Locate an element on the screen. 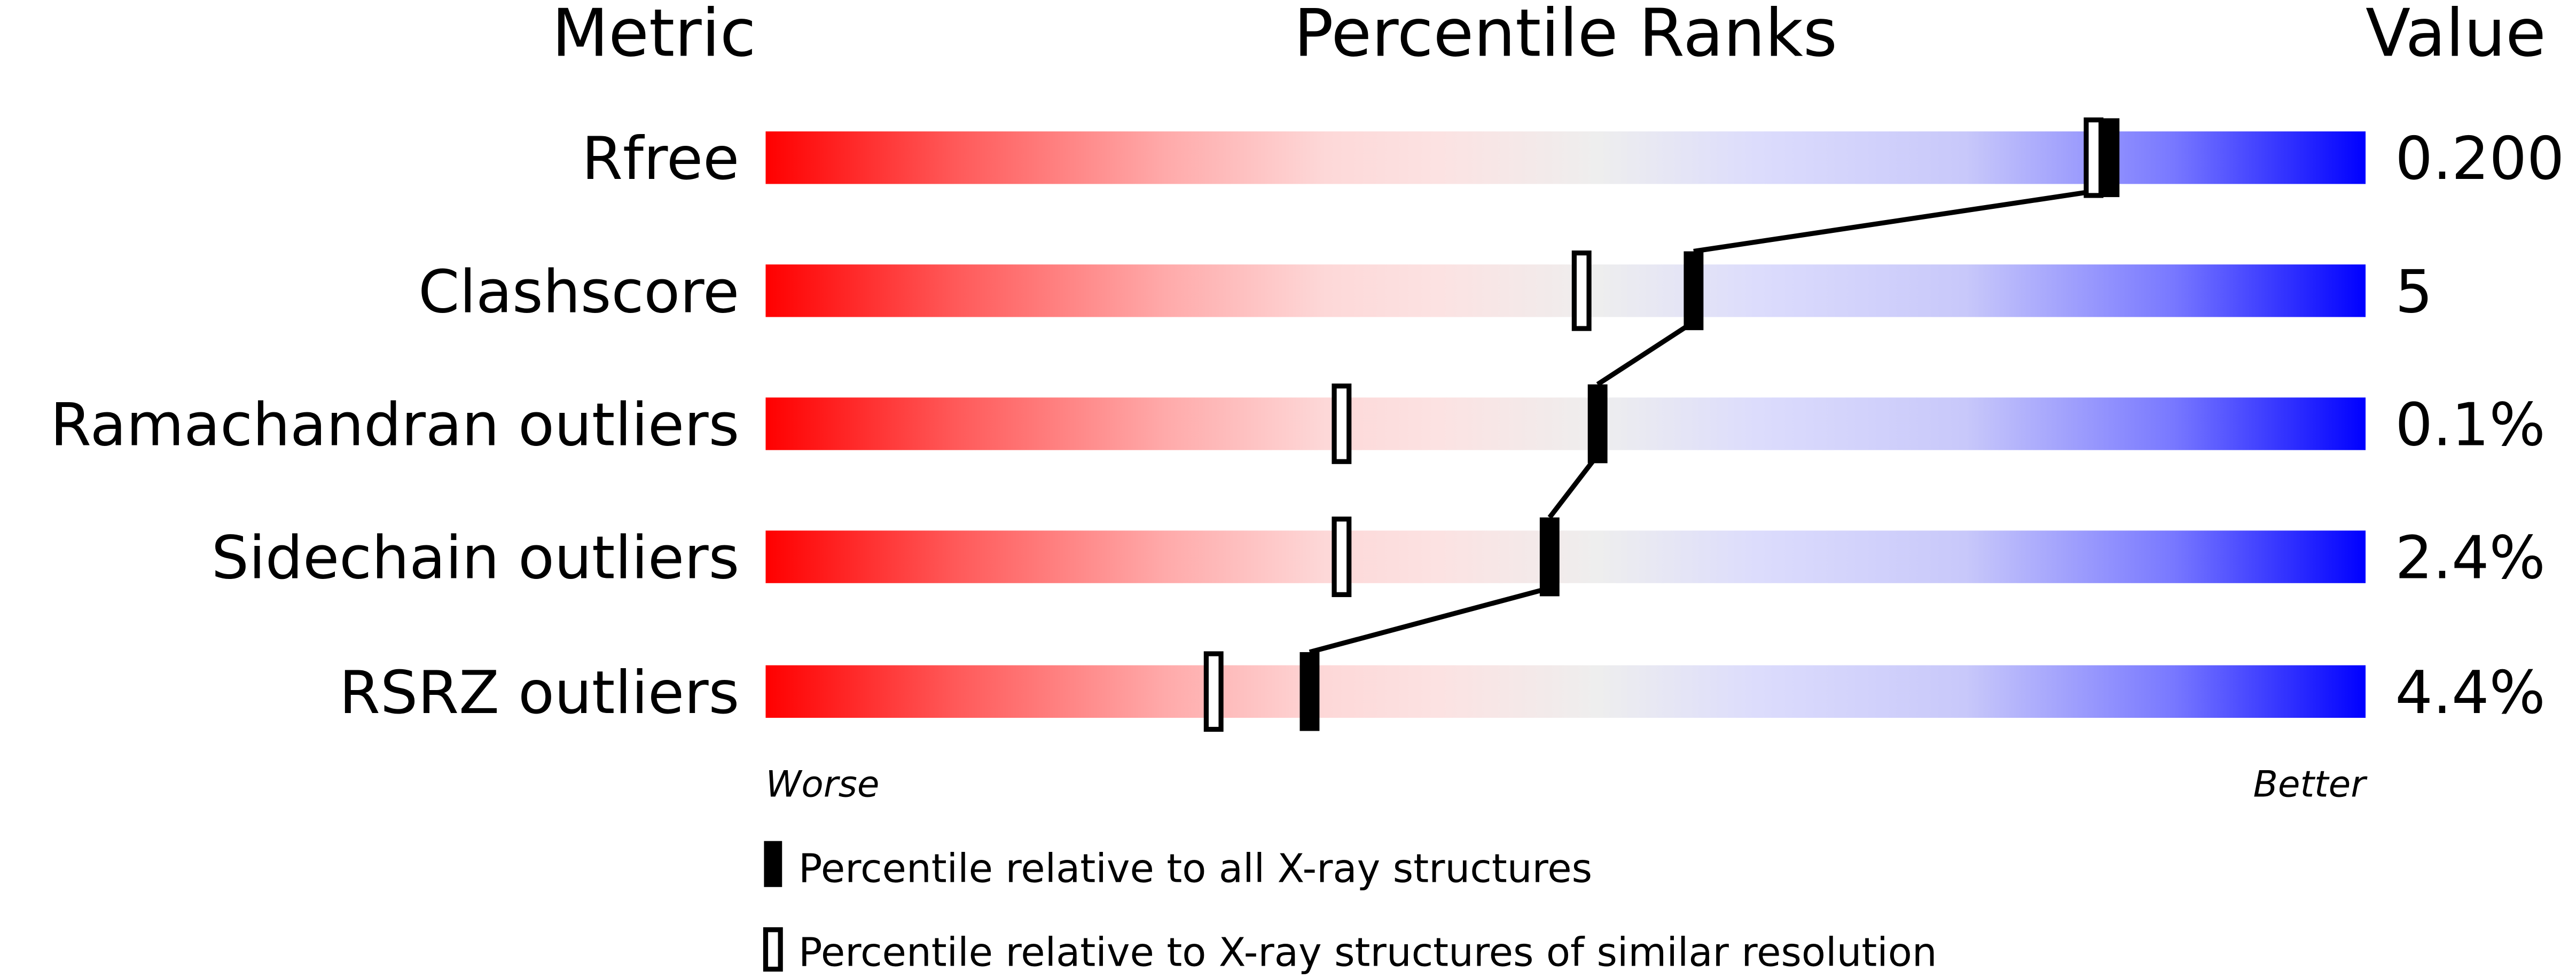  metric-value: 5 is located at coordinates (2413, 291).